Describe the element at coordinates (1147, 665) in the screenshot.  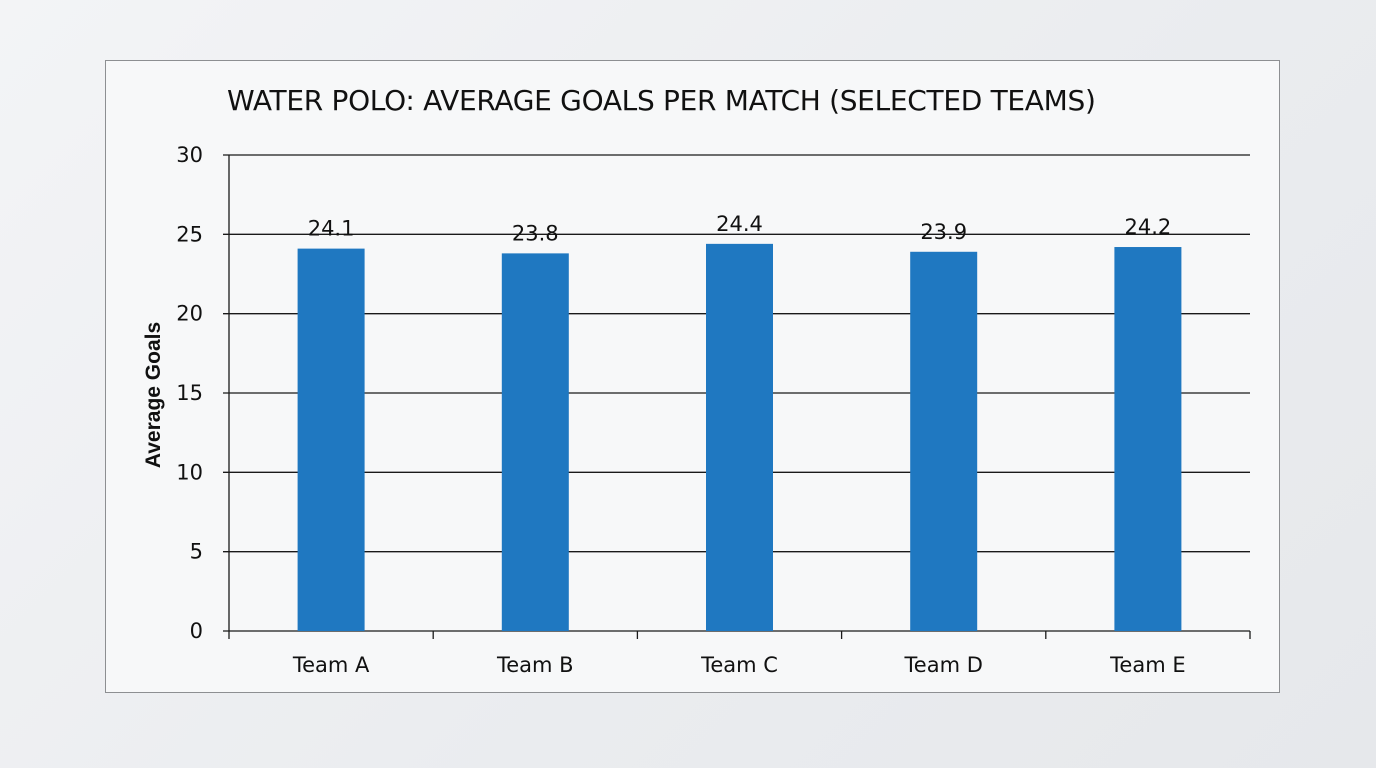
I see `x-tick-label: Team E` at that location.